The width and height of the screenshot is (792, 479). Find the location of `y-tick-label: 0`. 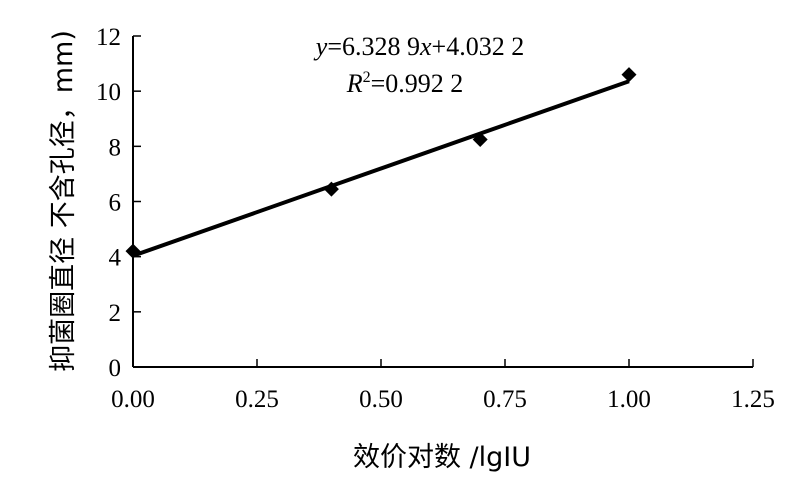

y-tick-label: 0 is located at coordinates (115, 368).